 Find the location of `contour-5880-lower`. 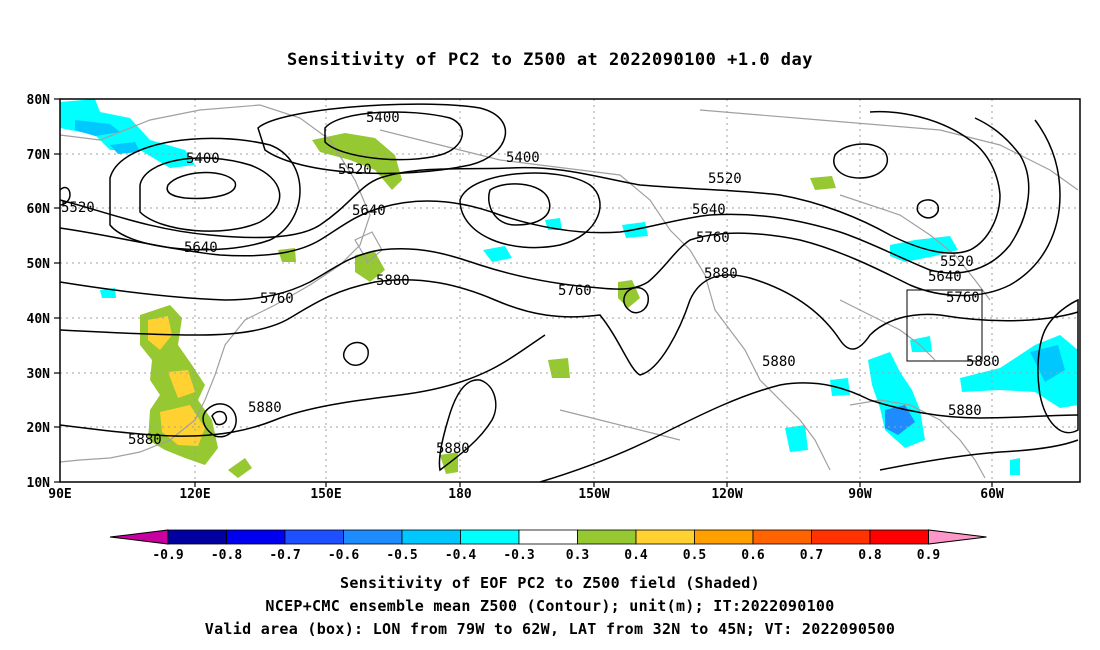

contour-5880-lower is located at coordinates (302, 385).